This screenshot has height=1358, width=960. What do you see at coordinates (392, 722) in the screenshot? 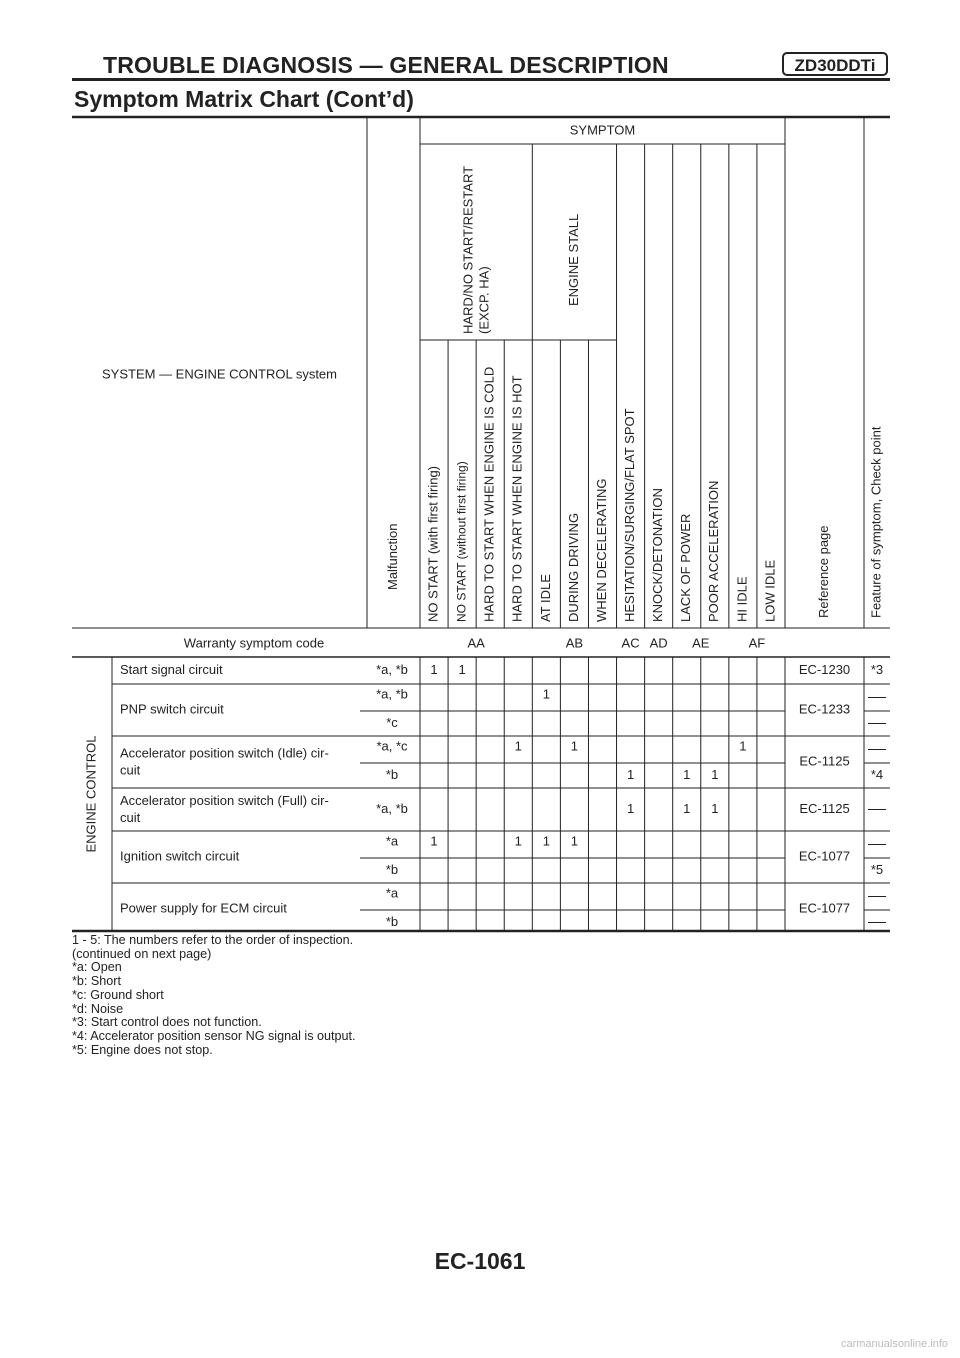
I see `failure-mode: *c` at bounding box center [392, 722].